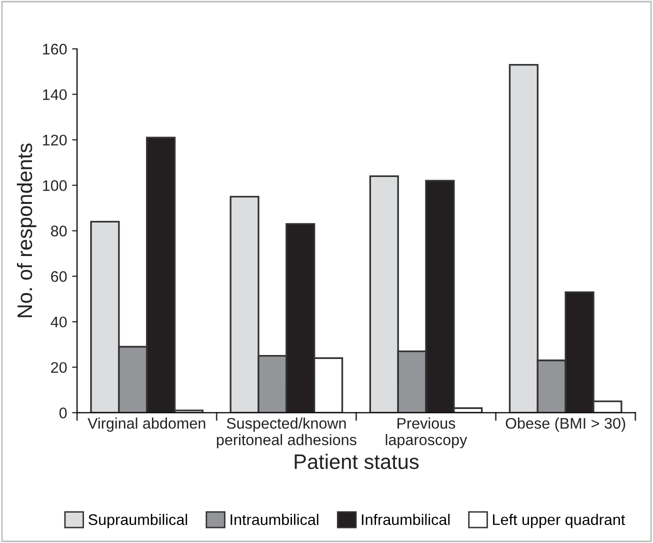 The width and height of the screenshot is (653, 543). Describe the element at coordinates (55, 185) in the screenshot. I see `y-tick-label: 100` at that location.